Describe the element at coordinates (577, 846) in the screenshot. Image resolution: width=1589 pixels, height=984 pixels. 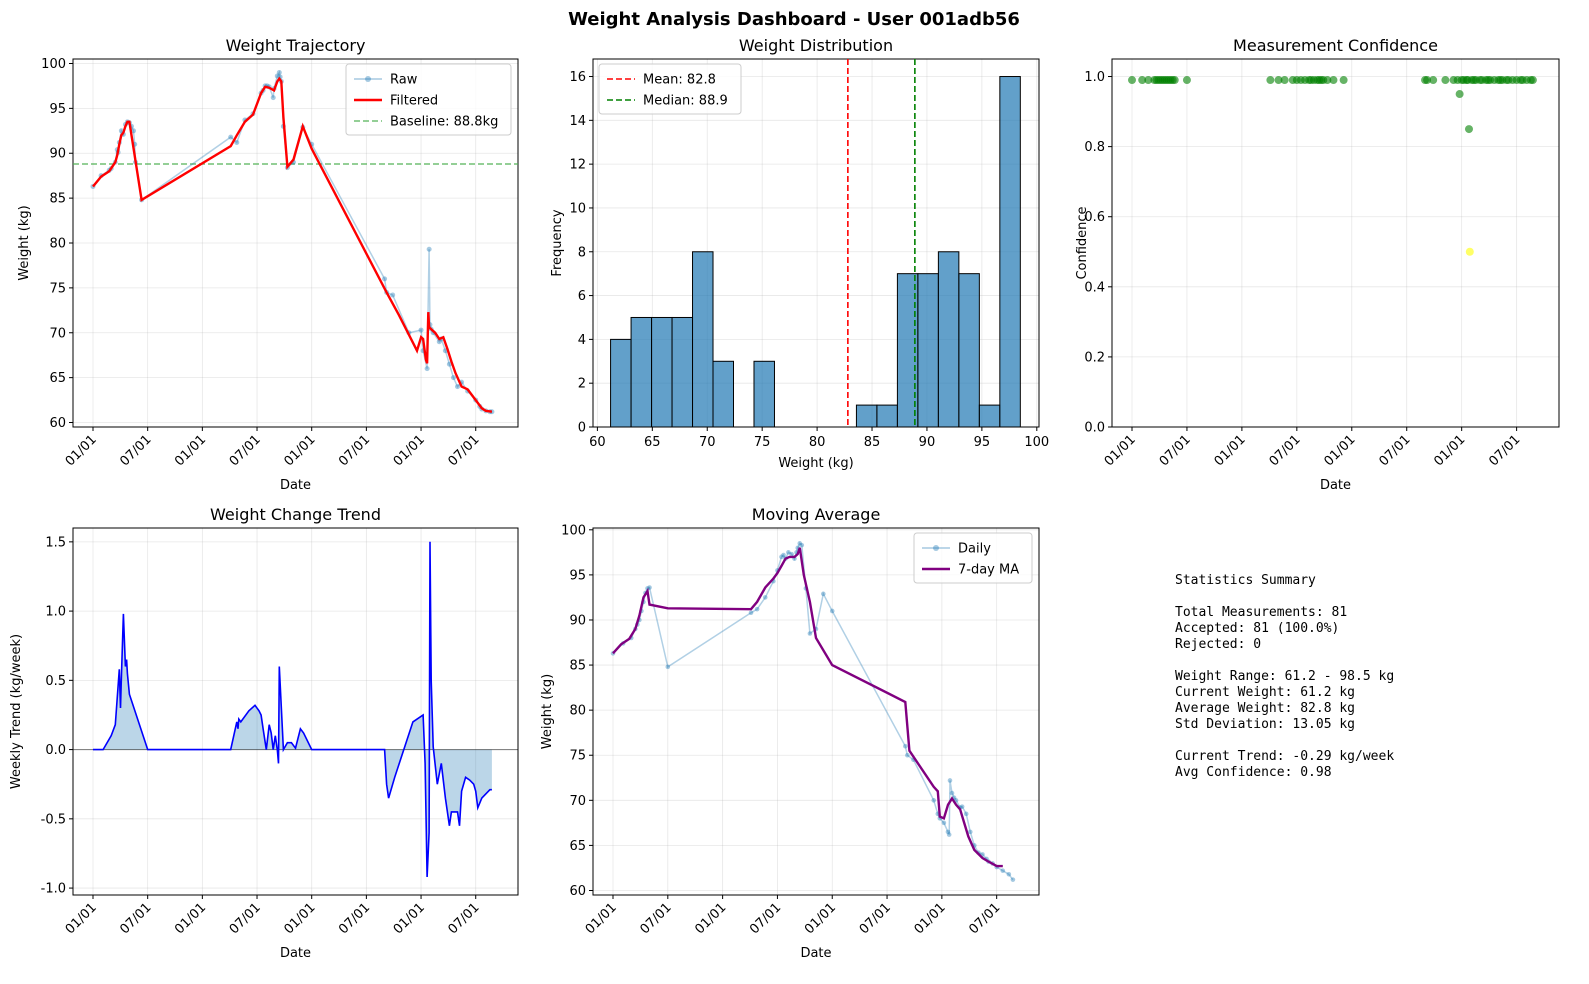
I see `y-tick-label: 65` at that location.